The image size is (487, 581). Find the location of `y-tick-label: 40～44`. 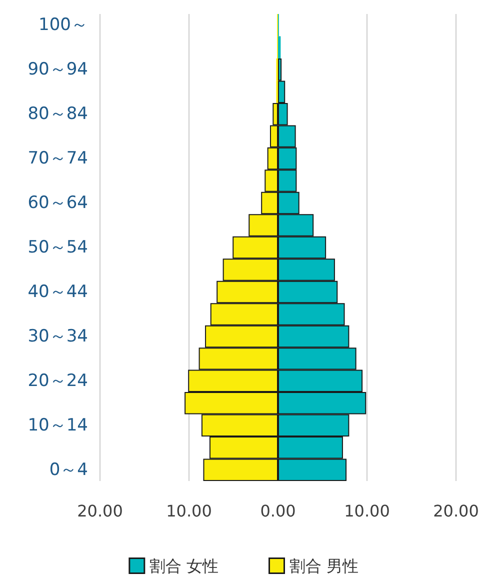

y-tick-label: 40～44 is located at coordinates (58, 292).